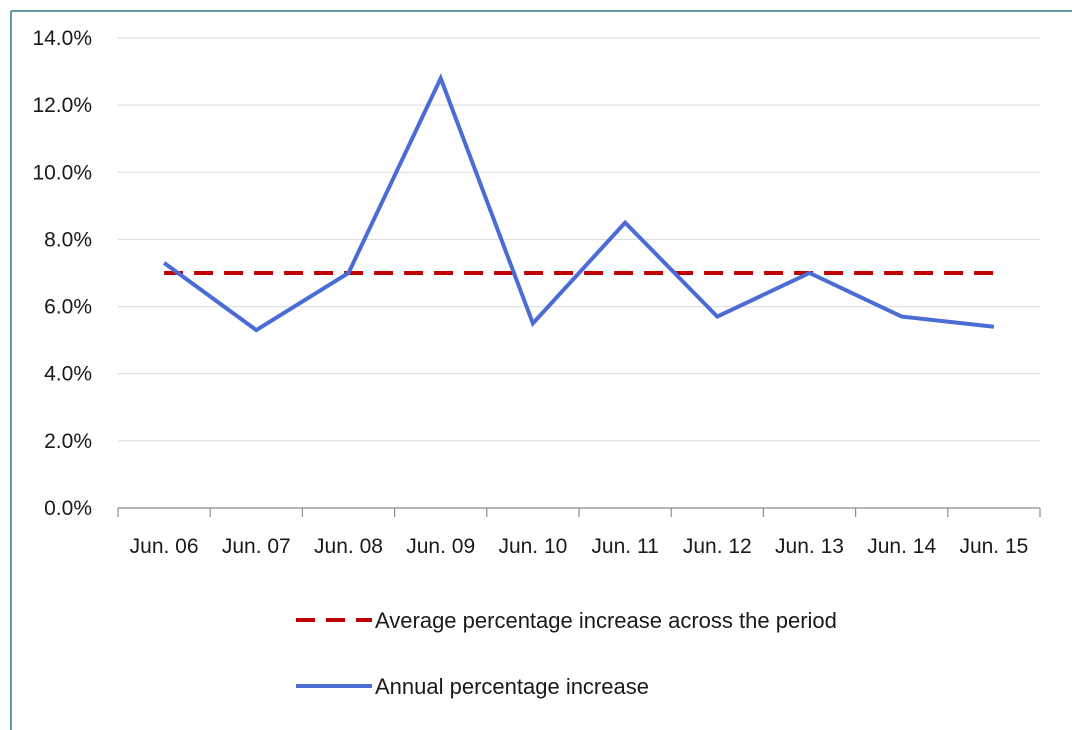  What do you see at coordinates (256, 546) in the screenshot?
I see `x-tick-label: Jun. 07` at bounding box center [256, 546].